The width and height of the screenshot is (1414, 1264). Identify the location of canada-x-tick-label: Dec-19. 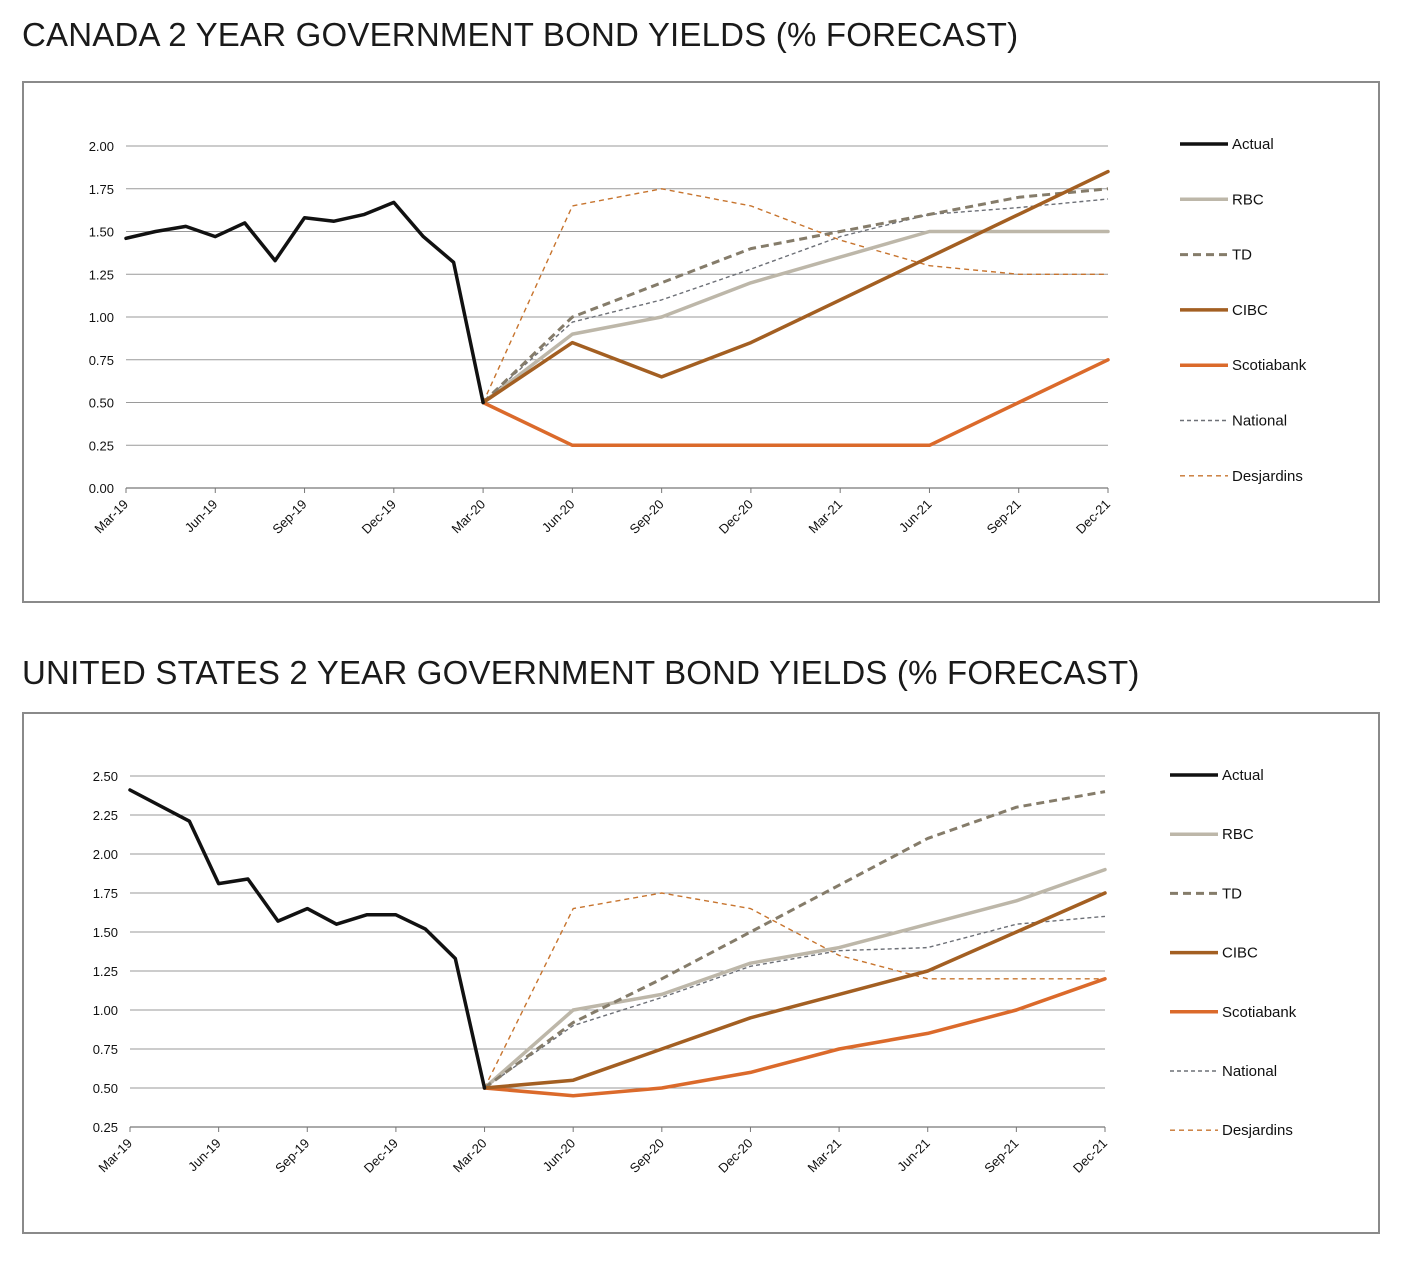
(379, 517).